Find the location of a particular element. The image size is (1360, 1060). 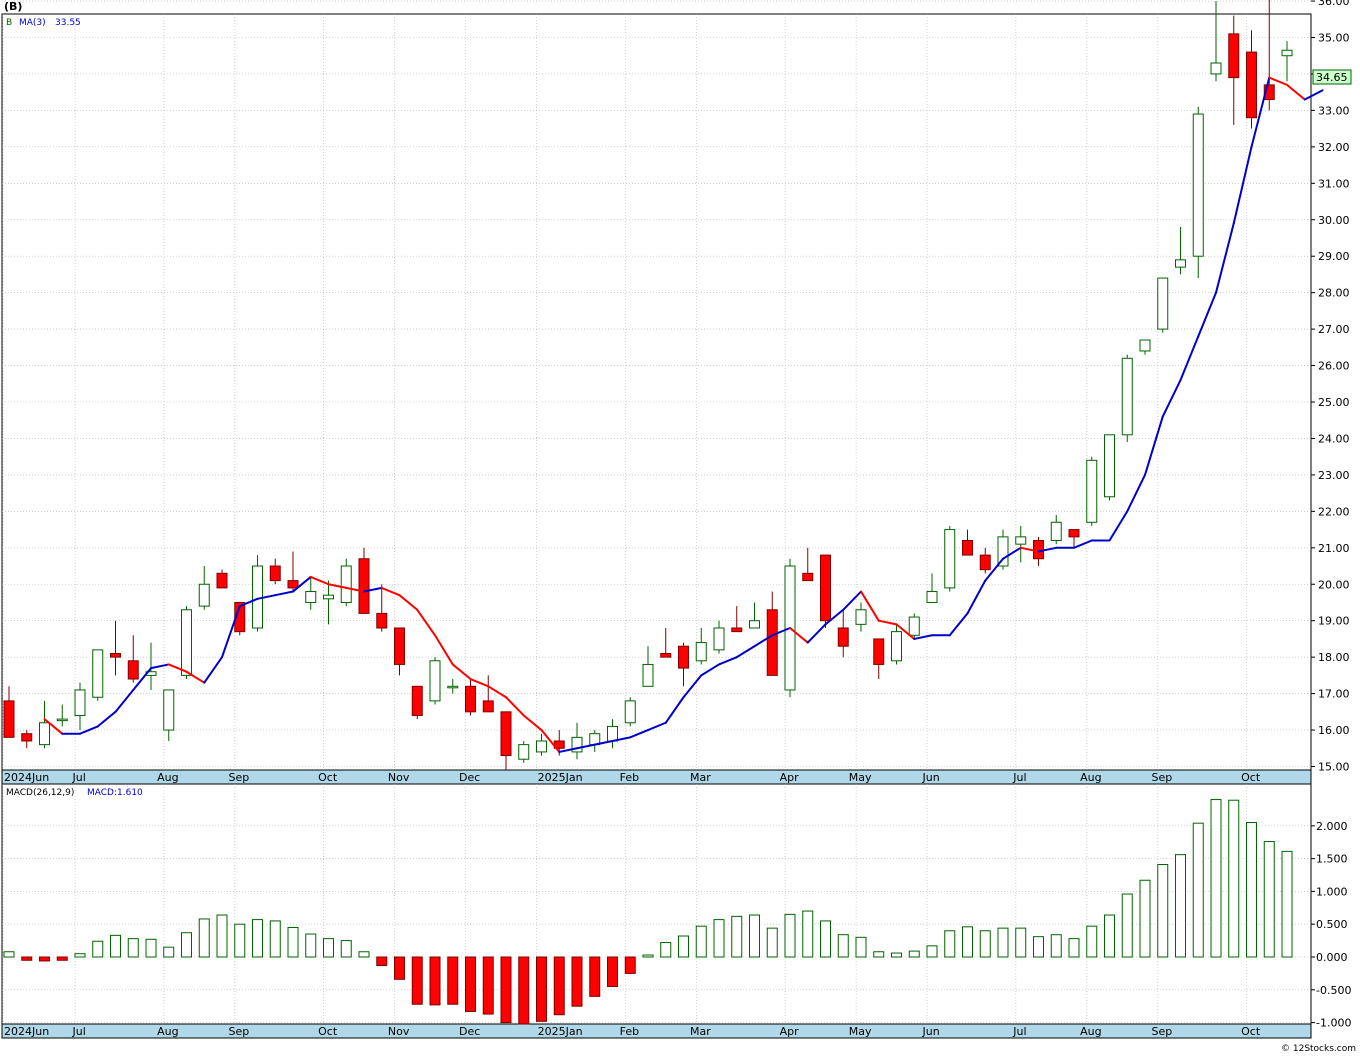

price-x-month-label: Jul is located at coordinates (78, 777).